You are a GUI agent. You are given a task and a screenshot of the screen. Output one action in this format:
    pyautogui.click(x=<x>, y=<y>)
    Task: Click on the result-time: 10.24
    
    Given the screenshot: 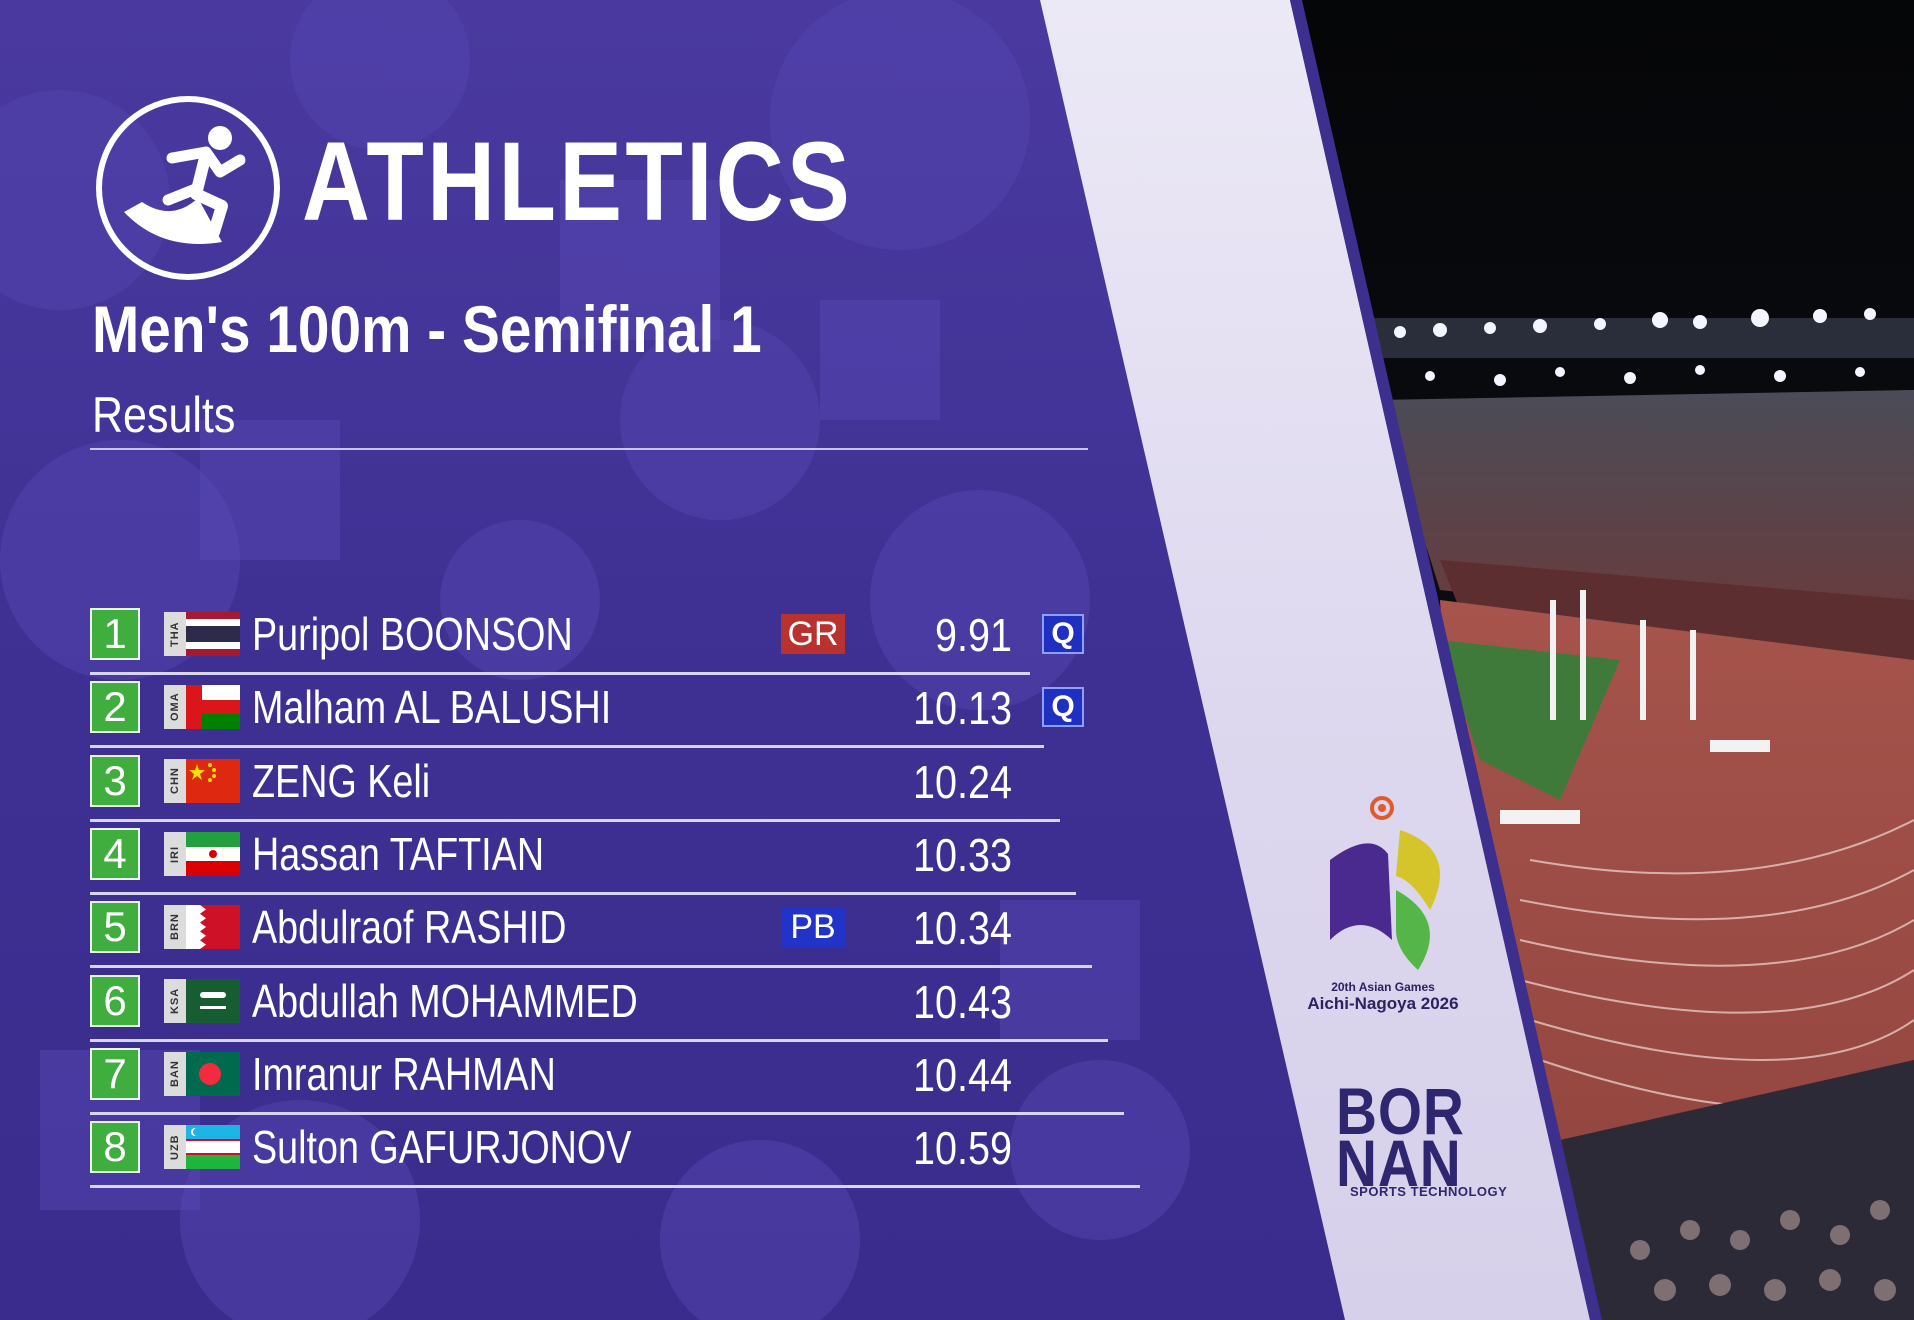 What is the action you would take?
    pyautogui.click(x=962, y=781)
    